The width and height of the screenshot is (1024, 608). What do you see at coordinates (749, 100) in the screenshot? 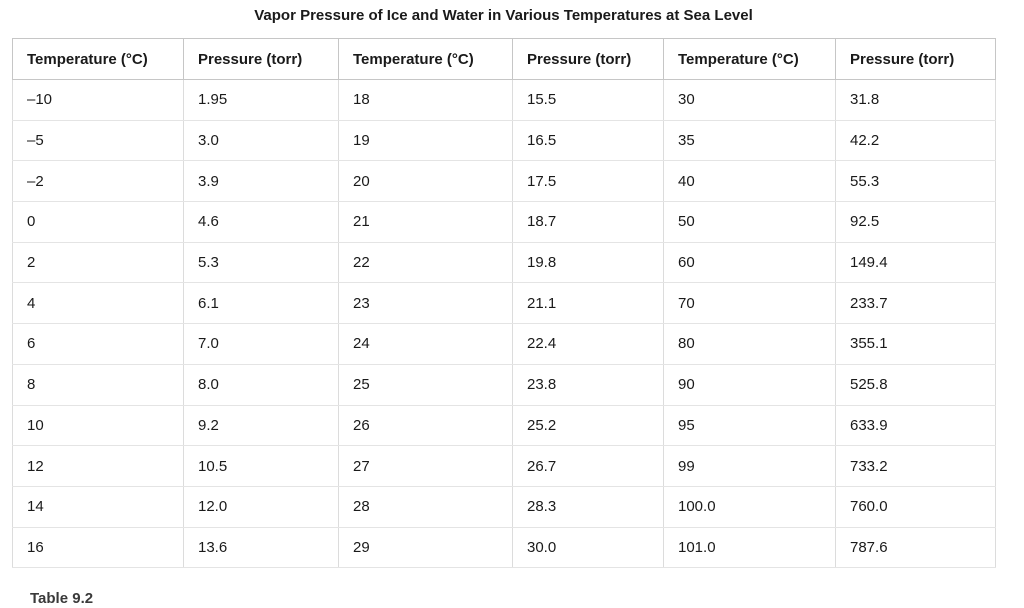
I see `table-cell: 30` at bounding box center [749, 100].